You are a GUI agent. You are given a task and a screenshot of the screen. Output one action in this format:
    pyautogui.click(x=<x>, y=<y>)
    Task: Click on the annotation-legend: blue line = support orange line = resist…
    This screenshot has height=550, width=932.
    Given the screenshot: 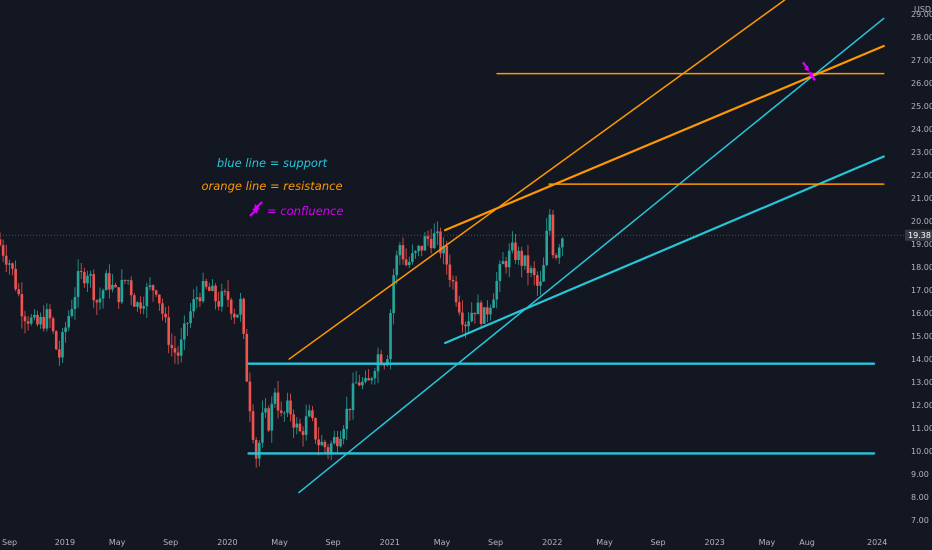 What is the action you would take?
    pyautogui.click(x=272, y=187)
    